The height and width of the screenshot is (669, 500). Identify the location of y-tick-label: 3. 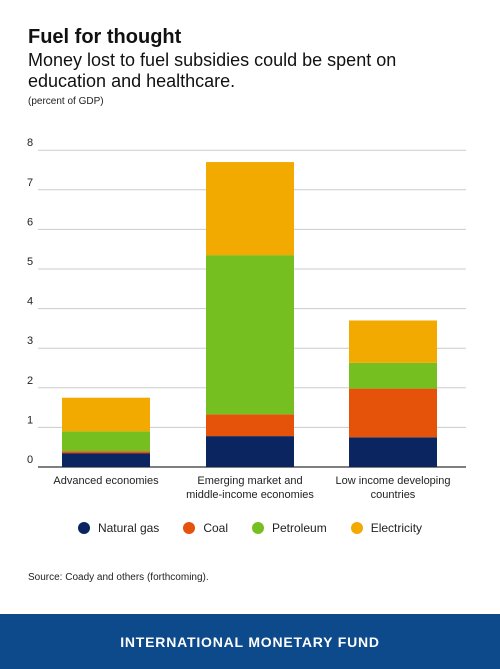
(30, 341).